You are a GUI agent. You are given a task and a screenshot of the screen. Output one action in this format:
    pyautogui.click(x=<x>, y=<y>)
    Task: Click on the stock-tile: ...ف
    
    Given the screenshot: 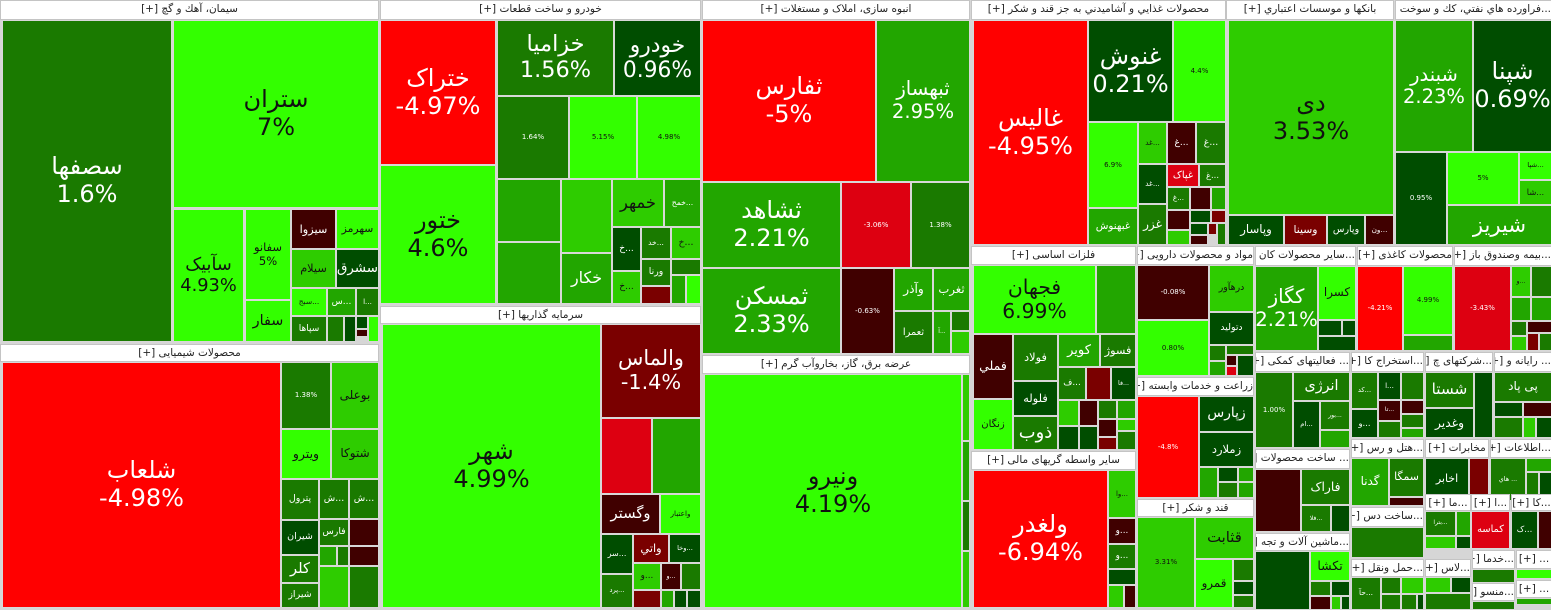 What is the action you would take?
    pyautogui.click(x=1072, y=383)
    